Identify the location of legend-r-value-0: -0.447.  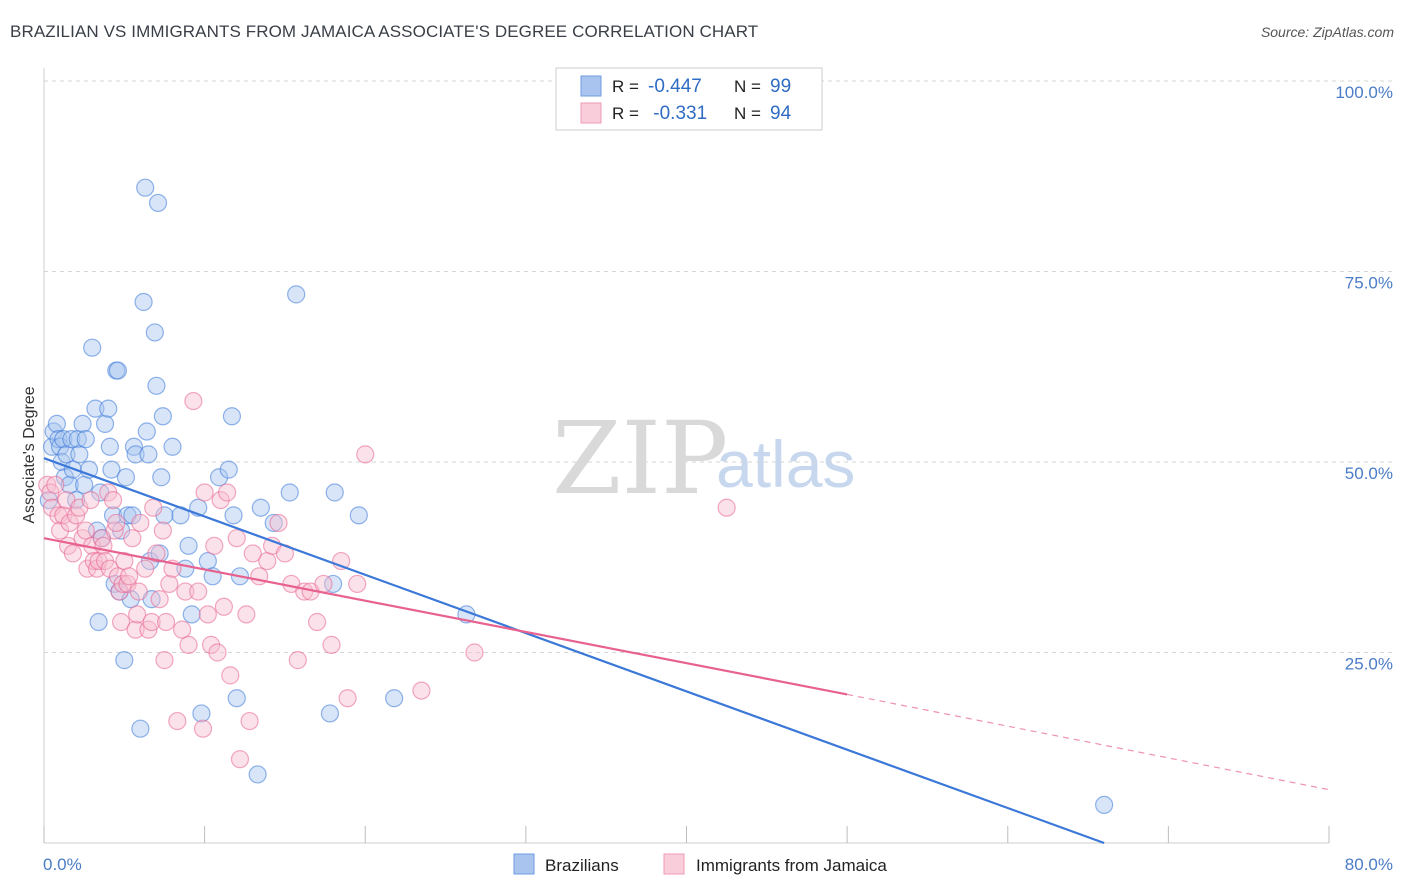
(675, 86).